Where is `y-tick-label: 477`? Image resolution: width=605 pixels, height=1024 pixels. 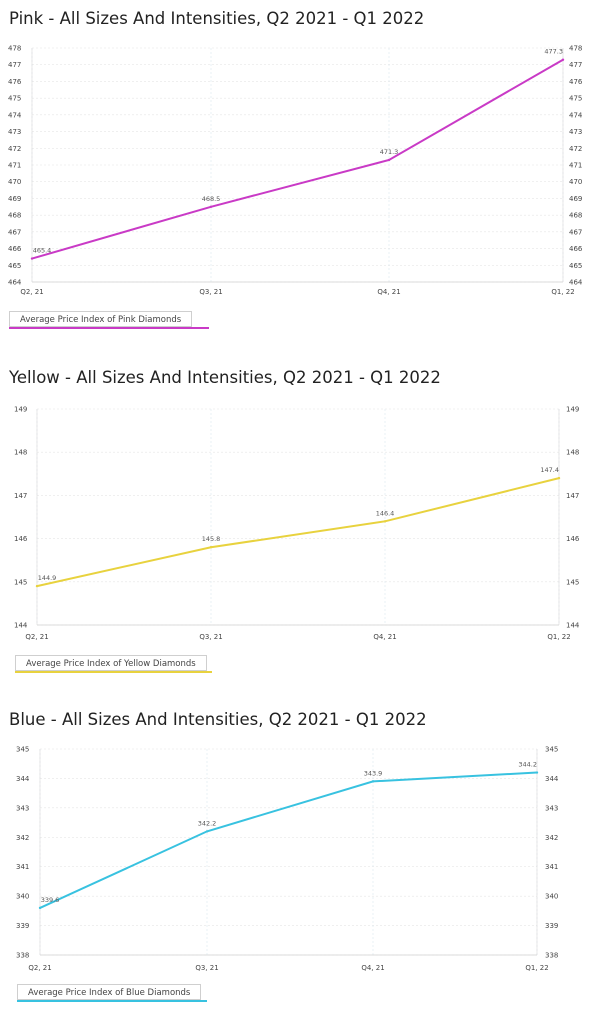 y-tick-label: 477 is located at coordinates (14, 65).